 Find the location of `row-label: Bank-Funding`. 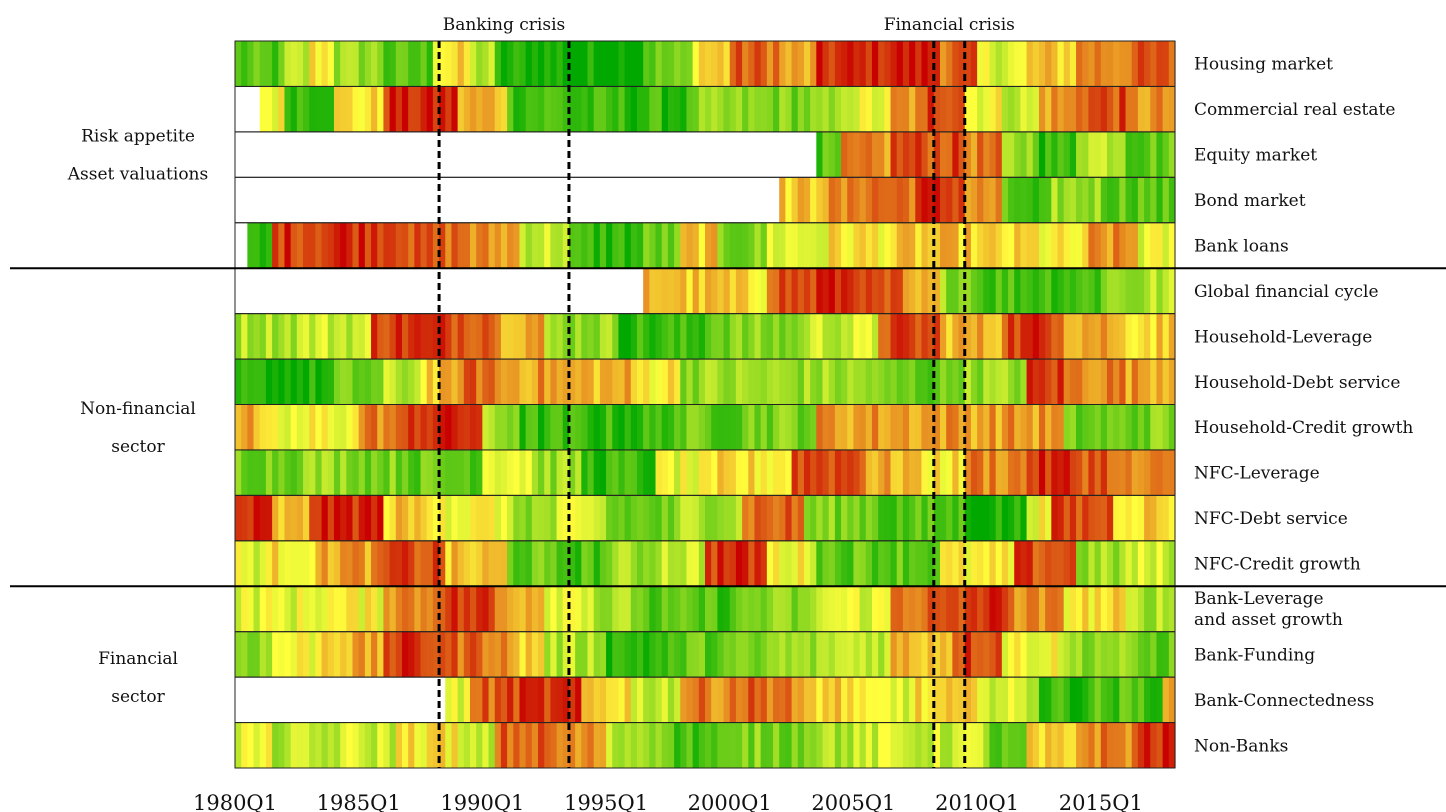

row-label: Bank-Funding is located at coordinates (1254, 655).